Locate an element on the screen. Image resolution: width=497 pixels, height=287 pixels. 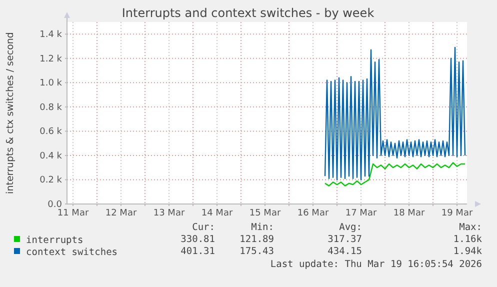
text: 175.43 is located at coordinates (257, 251).